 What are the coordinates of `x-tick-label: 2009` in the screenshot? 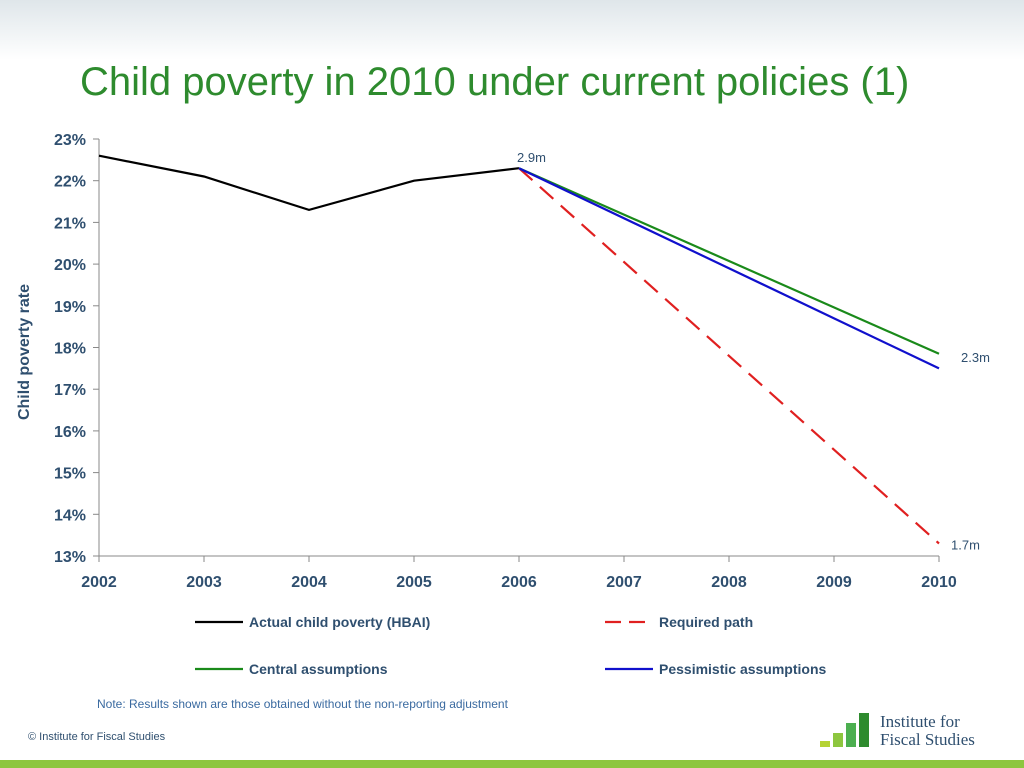 It's located at (834, 582).